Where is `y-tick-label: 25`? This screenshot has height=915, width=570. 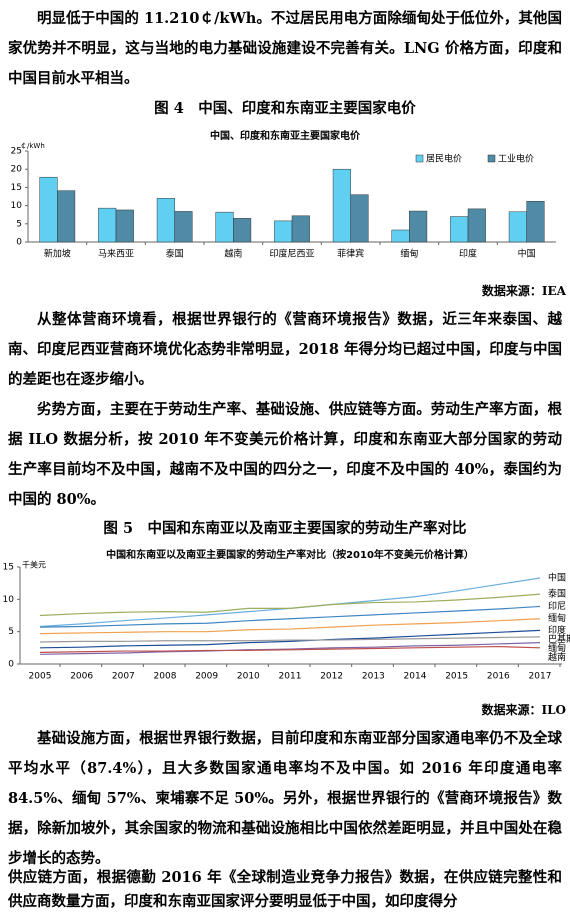
y-tick-label: 25 is located at coordinates (16, 152).